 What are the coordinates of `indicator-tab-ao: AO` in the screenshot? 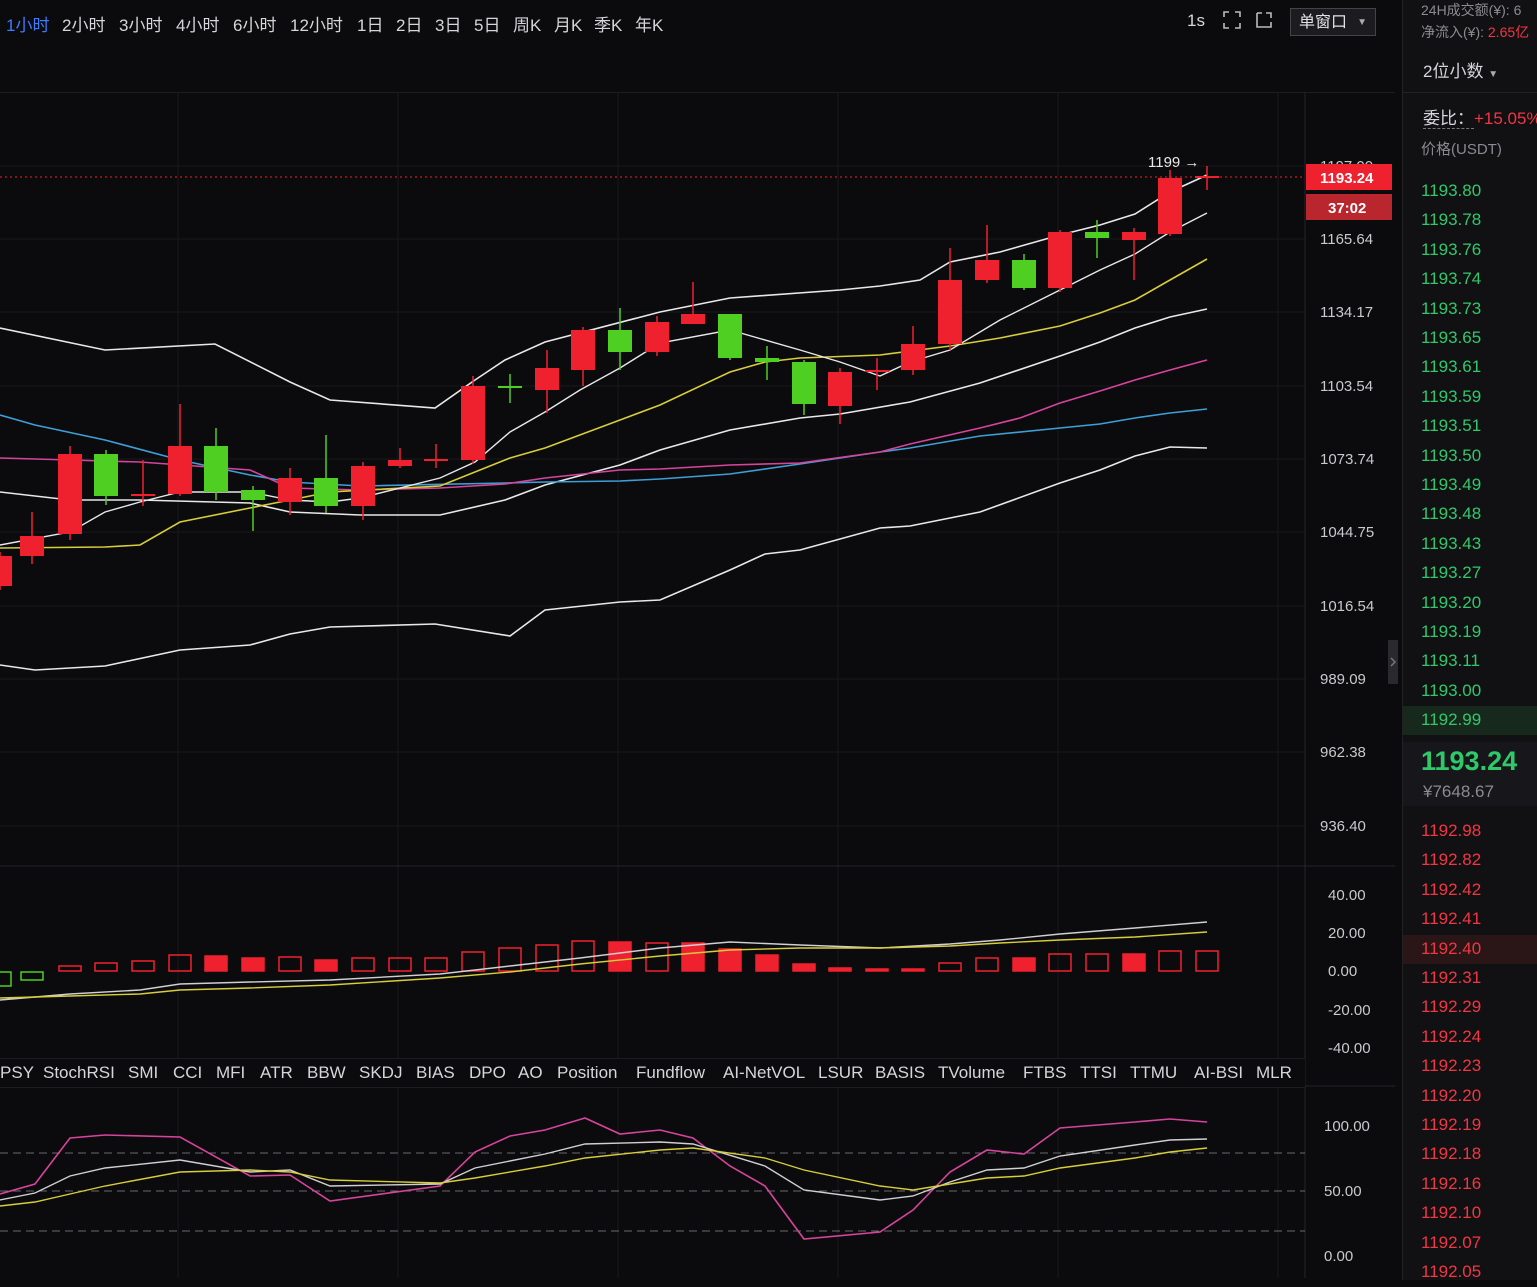 It's located at (530, 1072).